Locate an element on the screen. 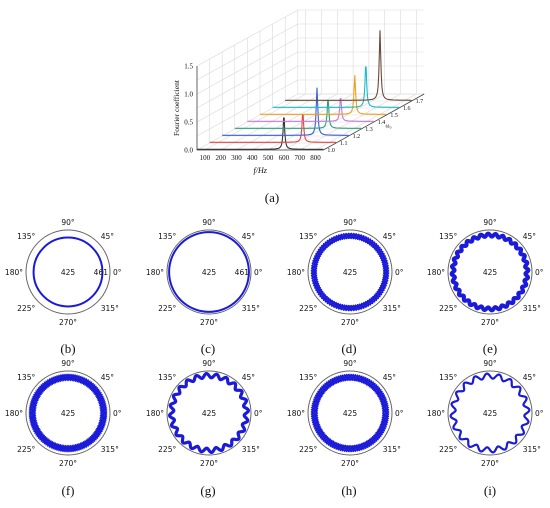 The height and width of the screenshot is (508, 550). z-tick-label: 1.4 is located at coordinates (382, 123).